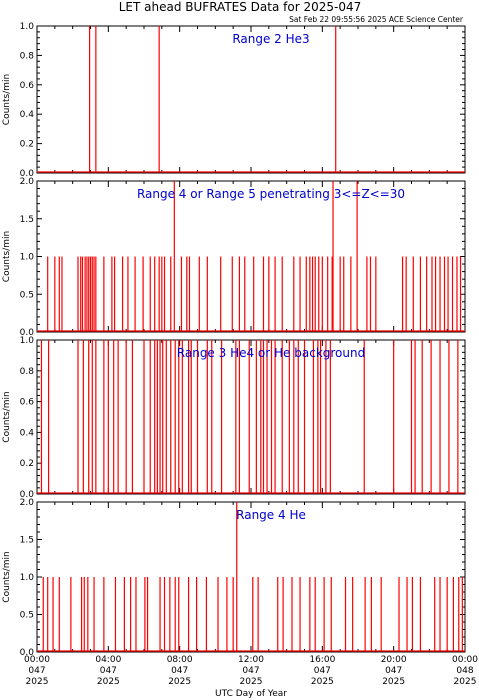  Describe the element at coordinates (251, 660) in the screenshot. I see `x-tick-label-time: 12:00` at that location.